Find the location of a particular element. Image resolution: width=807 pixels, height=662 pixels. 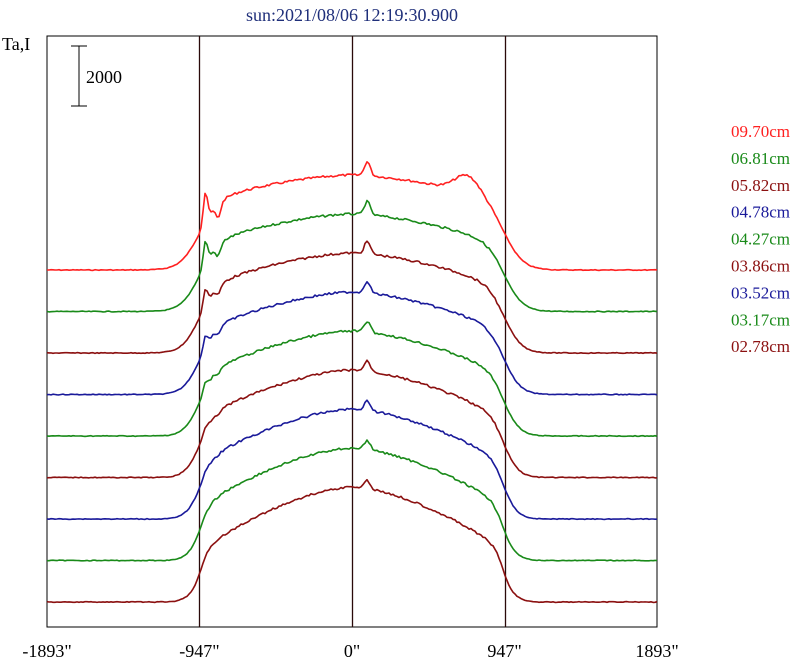

series-line-06.81cm is located at coordinates (352, 256).